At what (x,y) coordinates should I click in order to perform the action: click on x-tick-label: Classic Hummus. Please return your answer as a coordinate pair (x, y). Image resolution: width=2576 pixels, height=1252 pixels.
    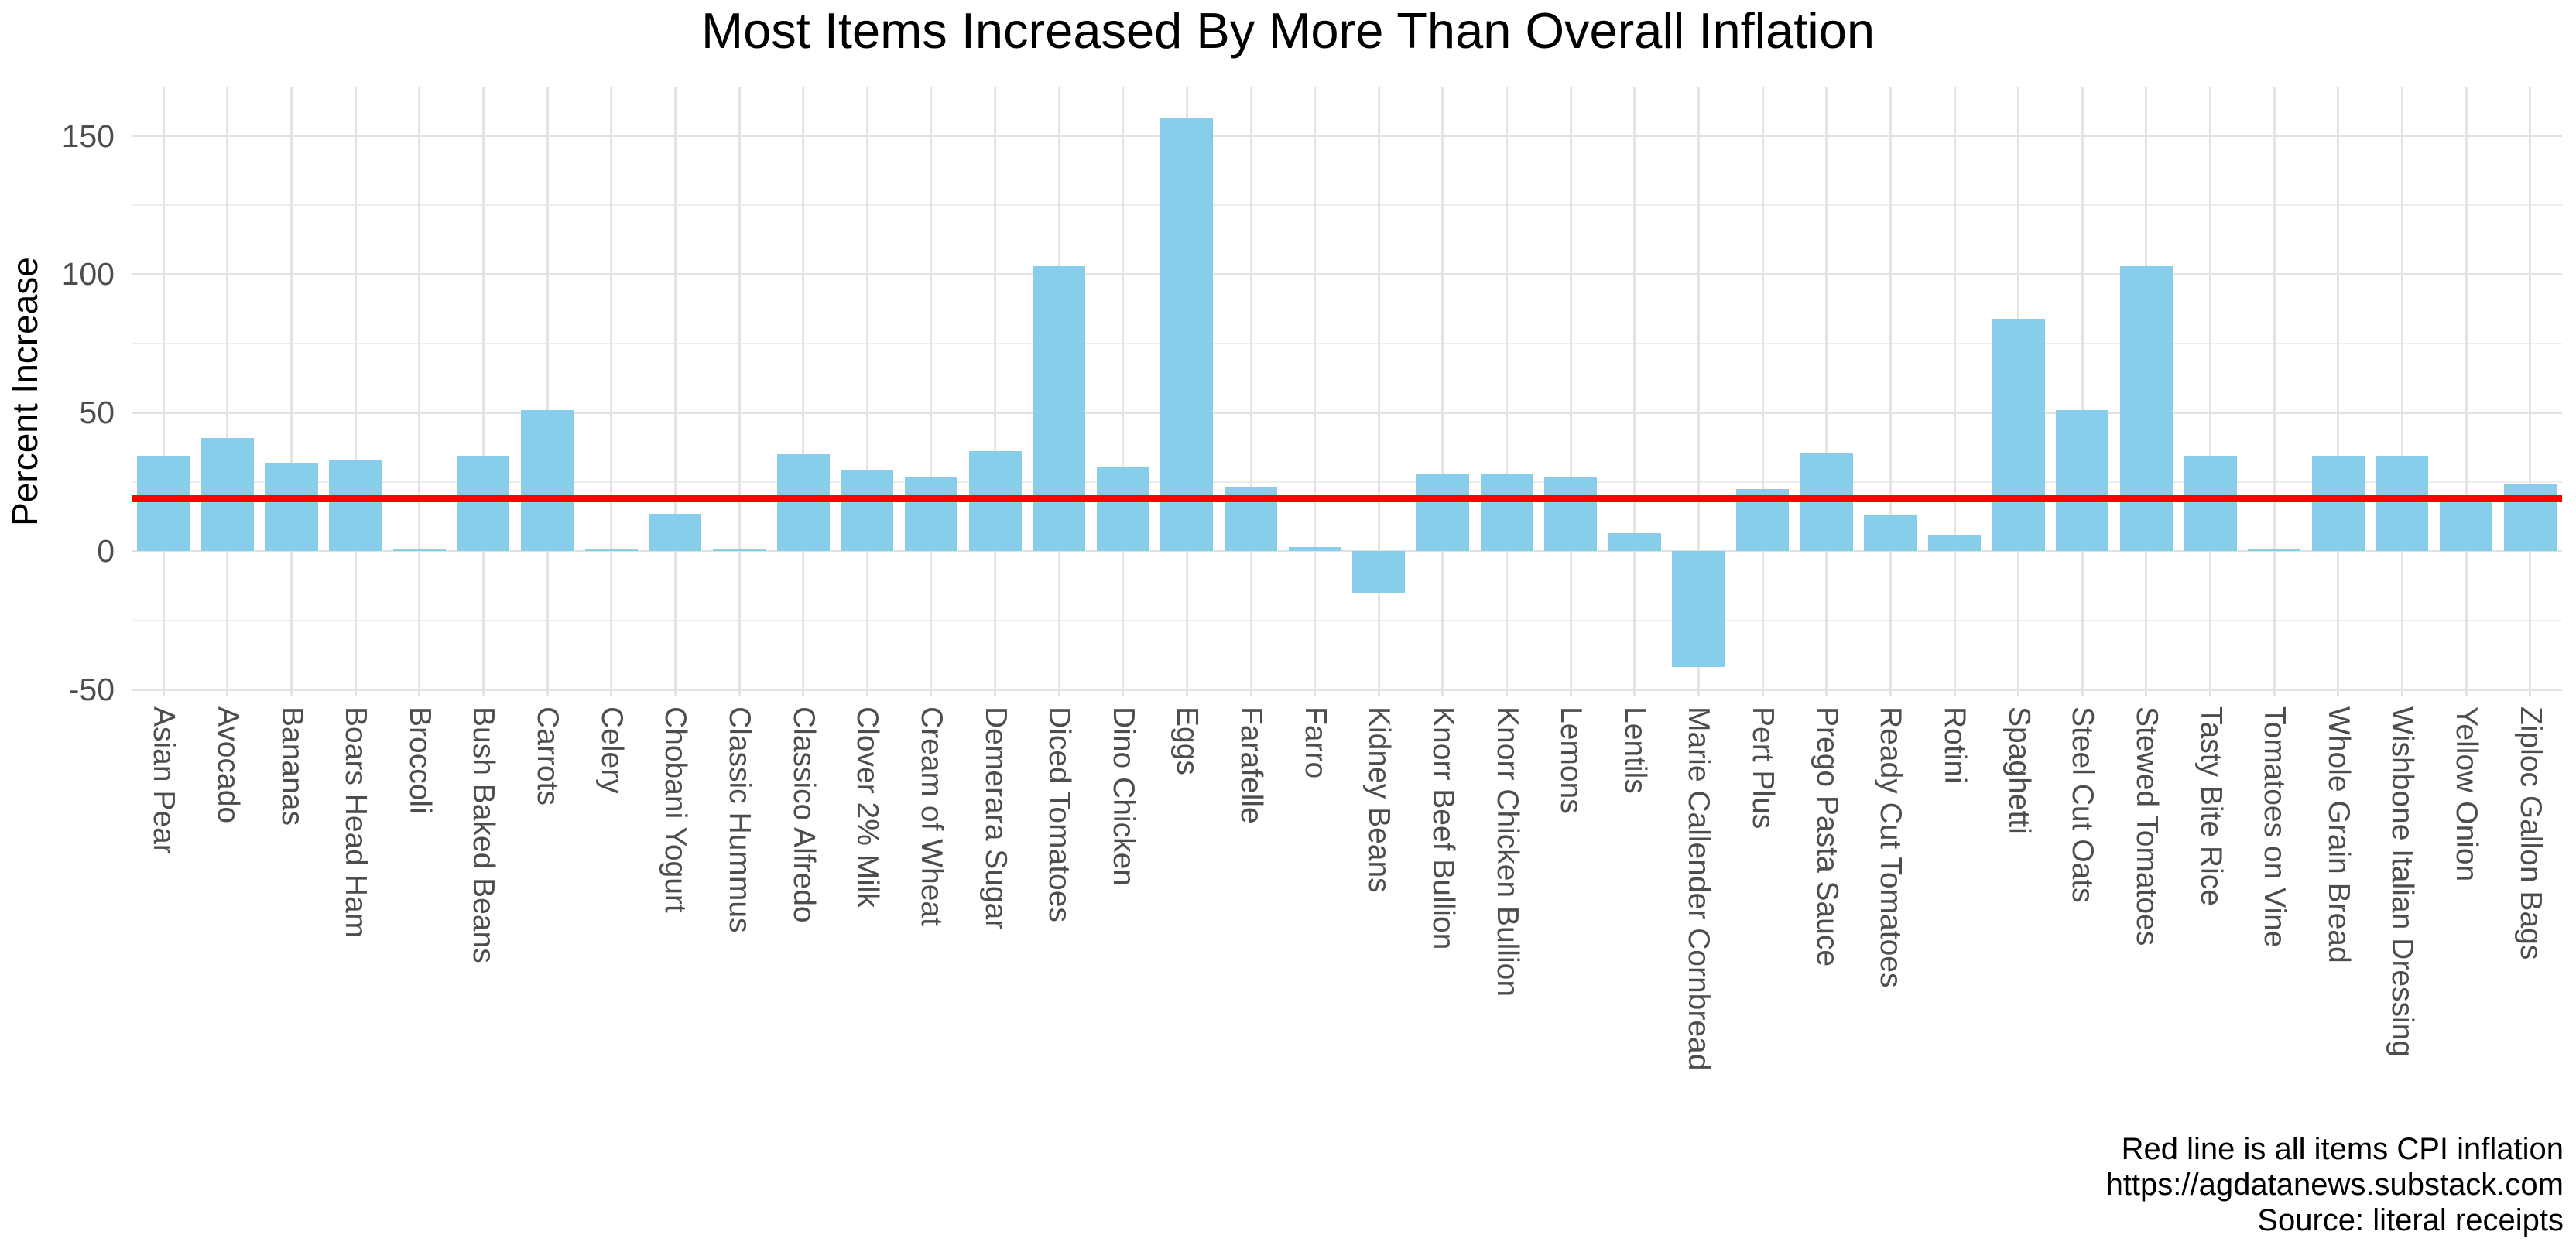
    Looking at the image, I should click on (739, 820).